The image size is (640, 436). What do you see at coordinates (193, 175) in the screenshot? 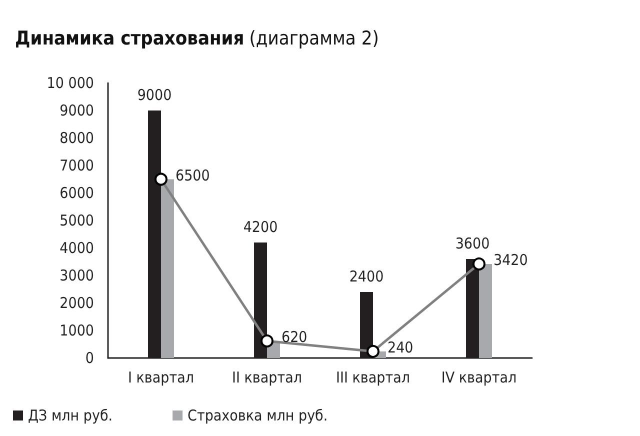
I see `data-label: 6500` at bounding box center [193, 175].